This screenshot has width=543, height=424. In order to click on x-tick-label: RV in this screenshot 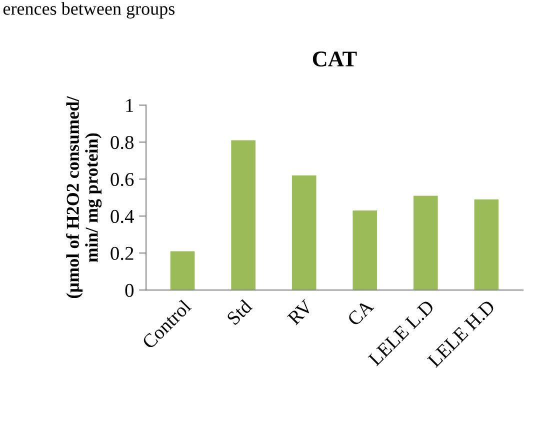, I will do `click(300, 312)`.